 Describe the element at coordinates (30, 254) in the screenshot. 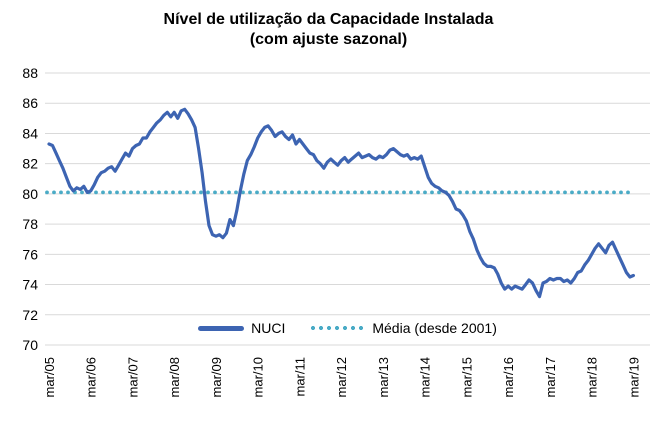

I see `y-axis-label: 76` at that location.